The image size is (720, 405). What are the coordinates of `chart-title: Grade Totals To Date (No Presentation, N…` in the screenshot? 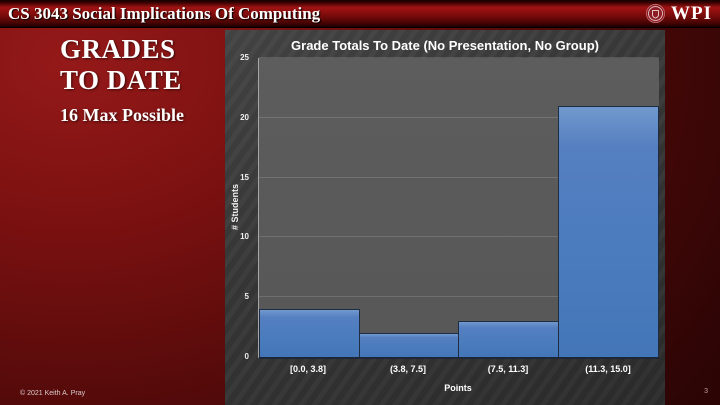 It's located at (445, 45).